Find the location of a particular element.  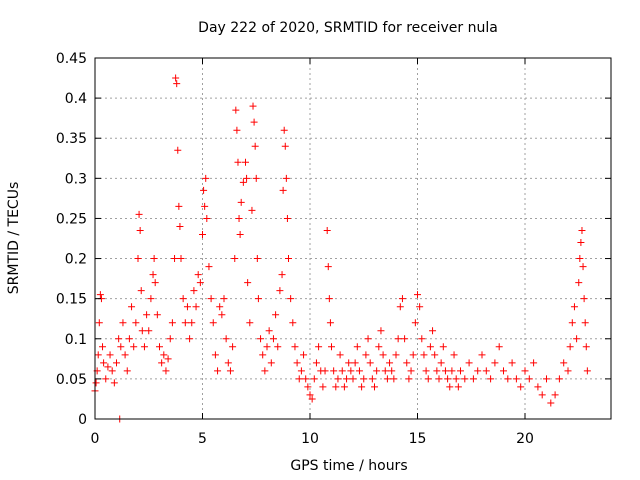

y-tick-label: 0.05 is located at coordinates (71, 380).